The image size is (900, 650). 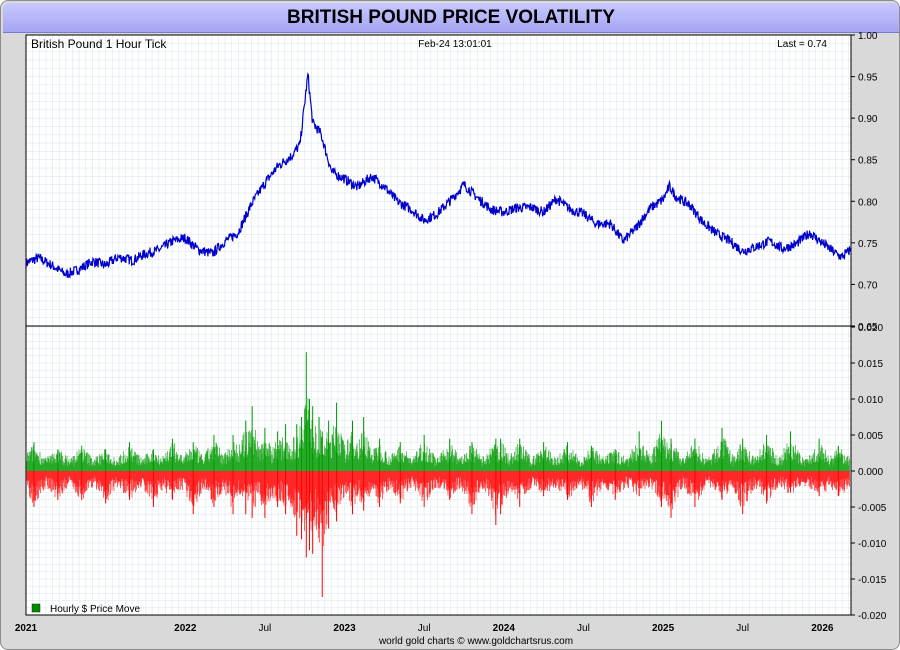 I want to click on timestamp-label: Feb-24 13:01:01, so click(x=455, y=44).